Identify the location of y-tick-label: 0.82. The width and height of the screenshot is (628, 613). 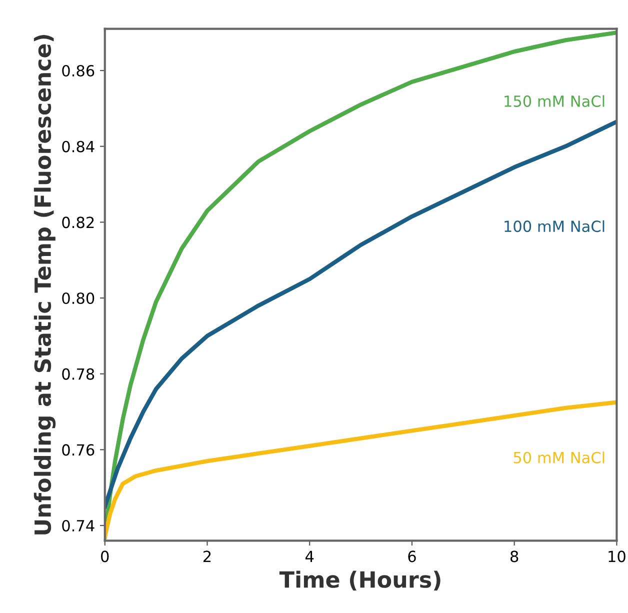
(78, 222).